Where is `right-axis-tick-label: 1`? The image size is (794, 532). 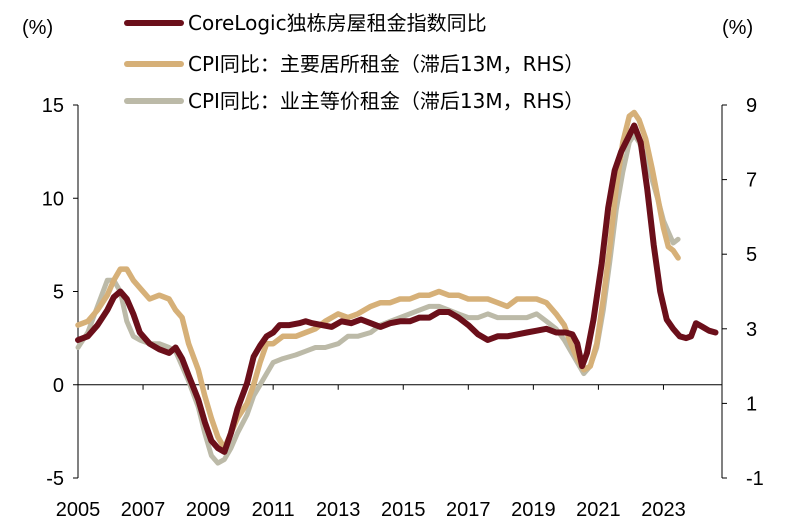
right-axis-tick-label: 1 is located at coordinates (751, 404).